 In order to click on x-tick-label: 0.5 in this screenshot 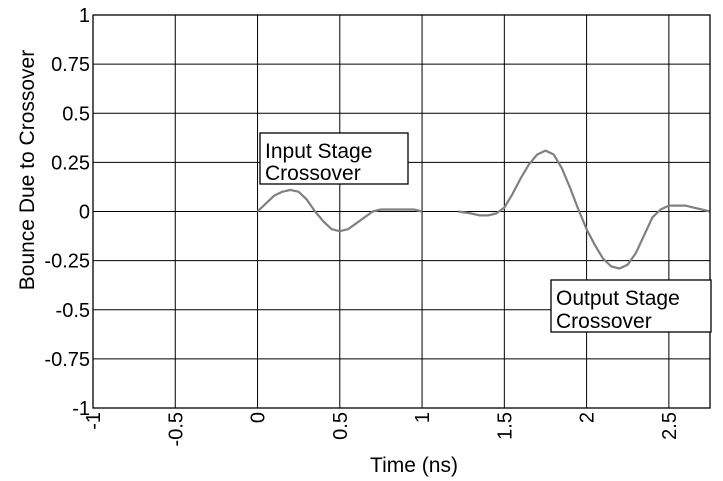, I will do `click(341, 426)`.